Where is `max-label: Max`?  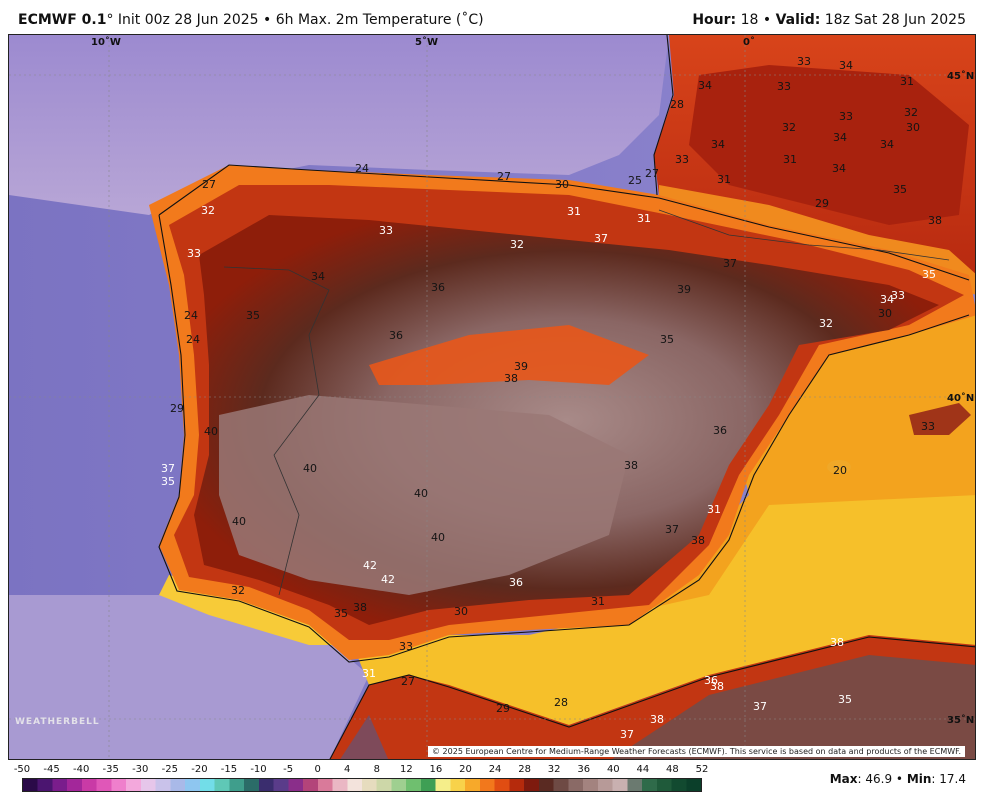 max-label: Max is located at coordinates (843, 779).